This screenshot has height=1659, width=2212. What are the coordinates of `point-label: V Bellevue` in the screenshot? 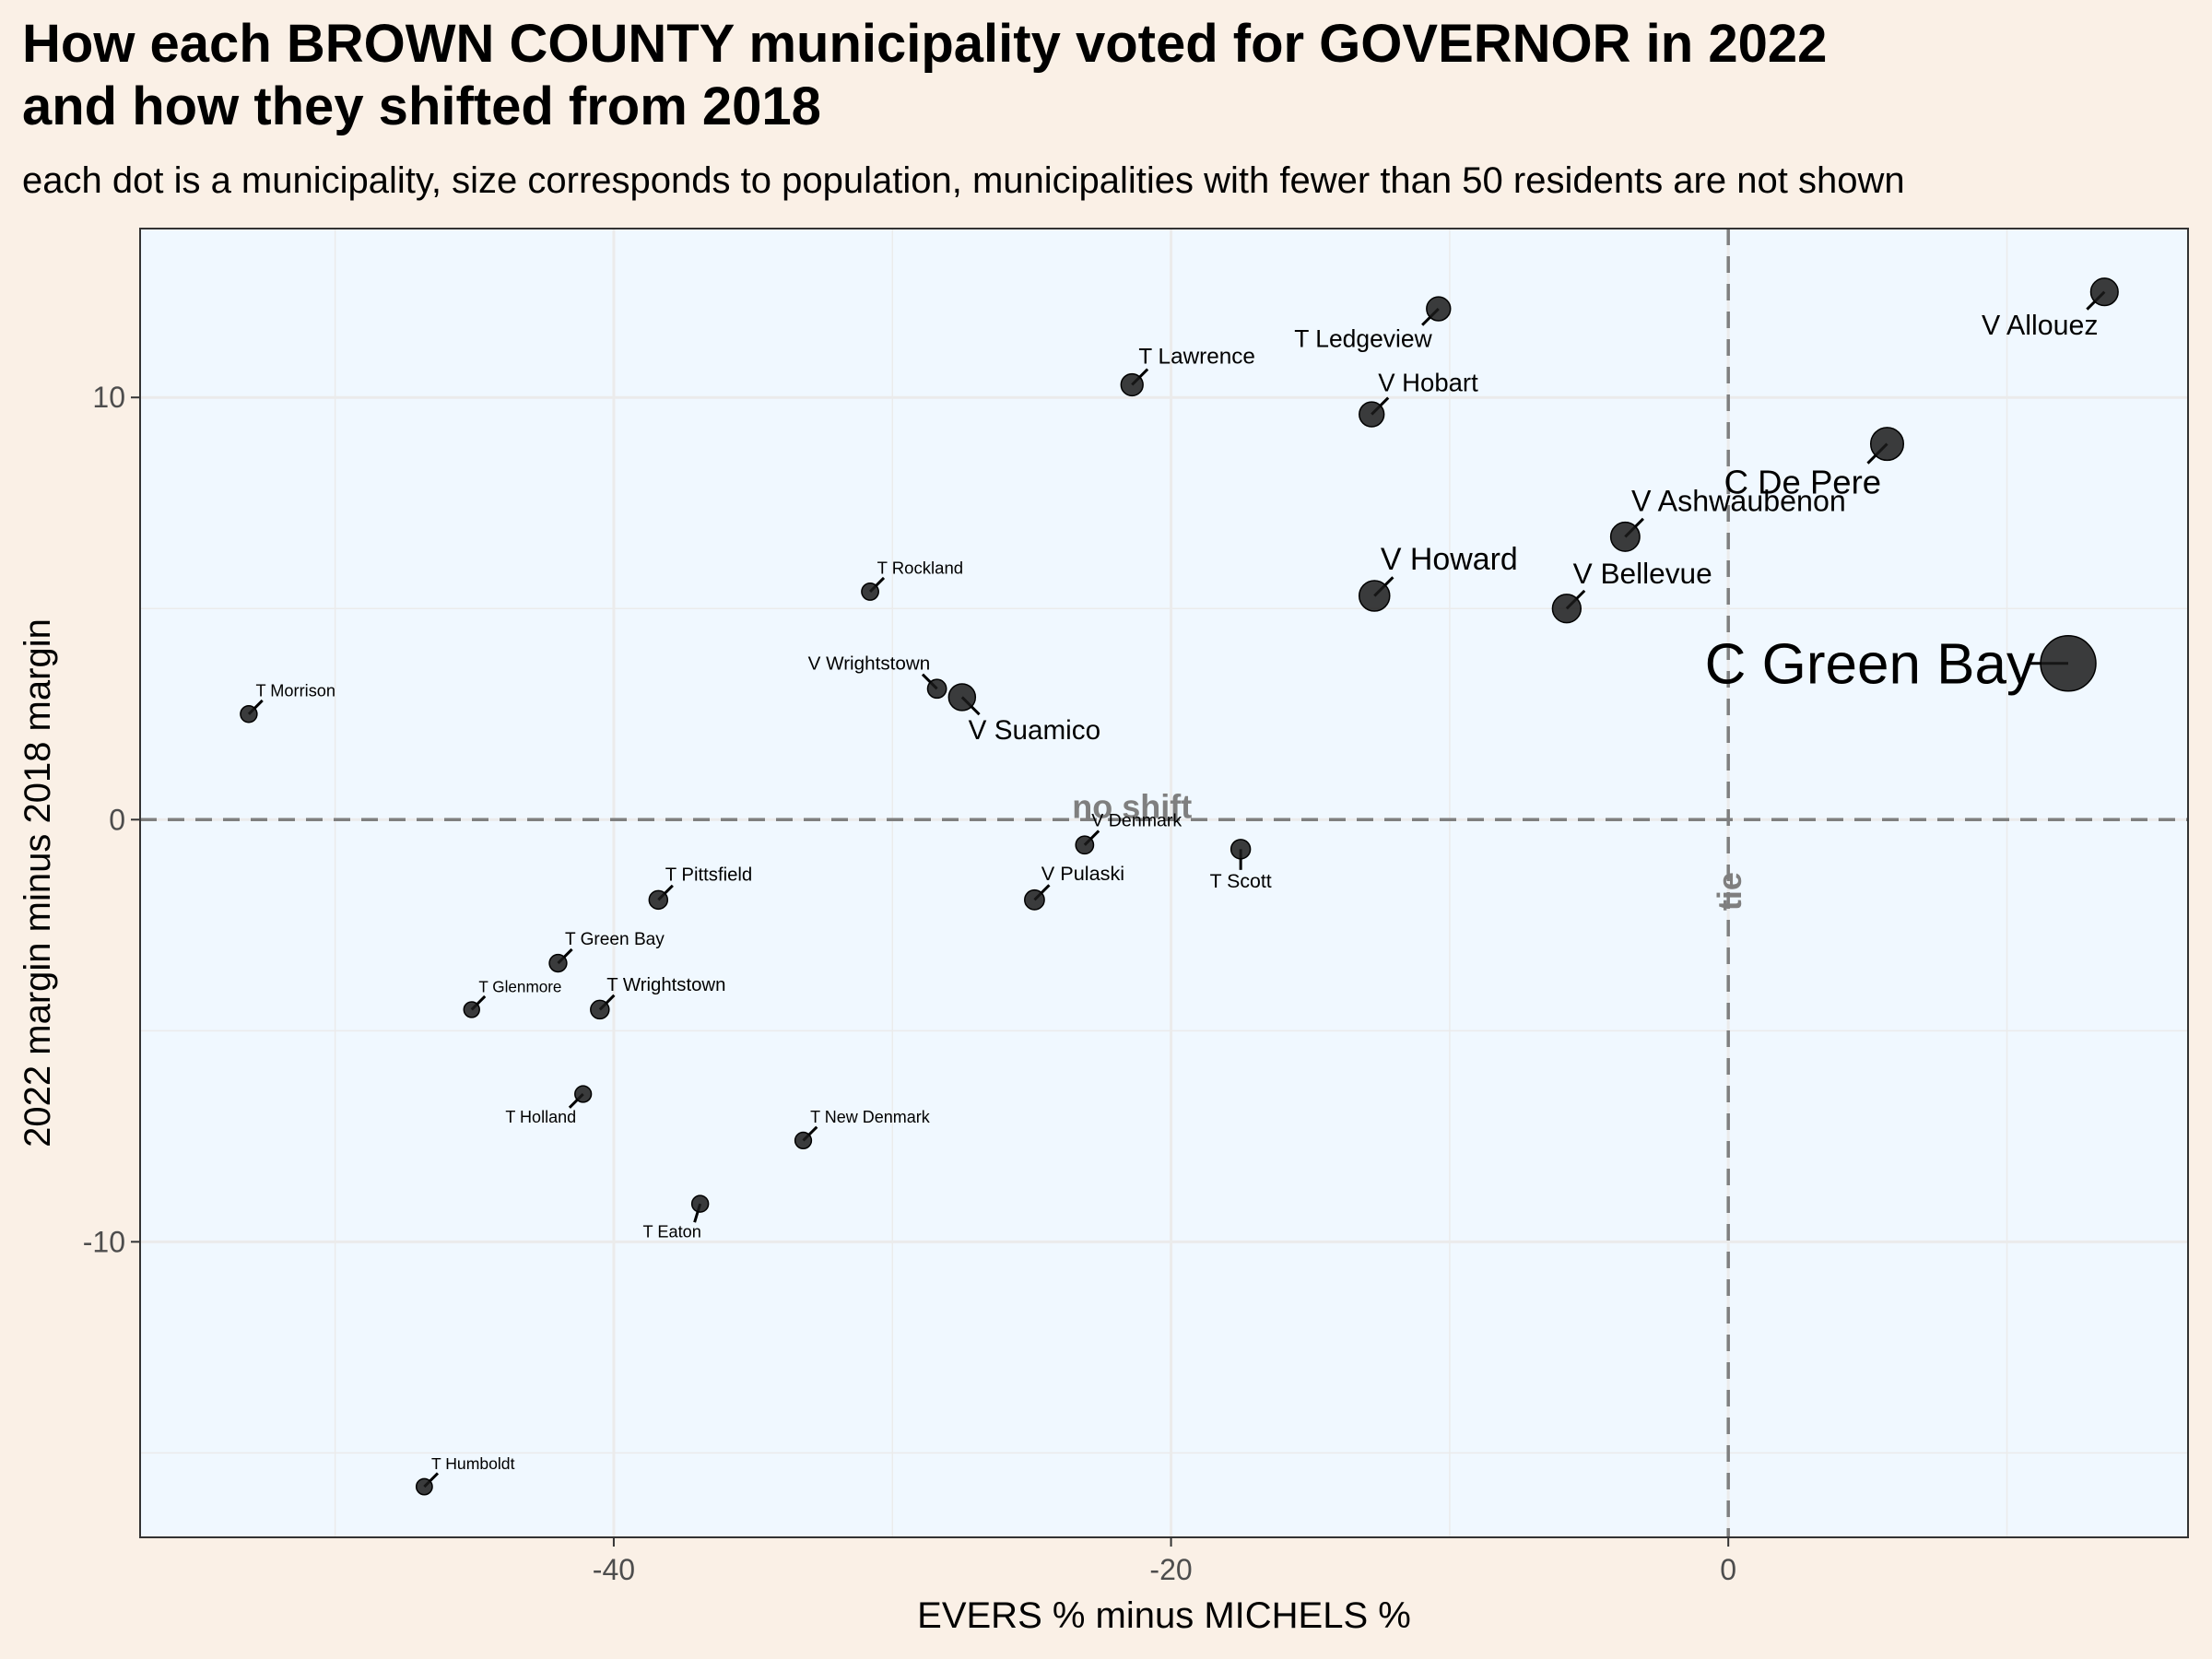 It's located at (1642, 573).